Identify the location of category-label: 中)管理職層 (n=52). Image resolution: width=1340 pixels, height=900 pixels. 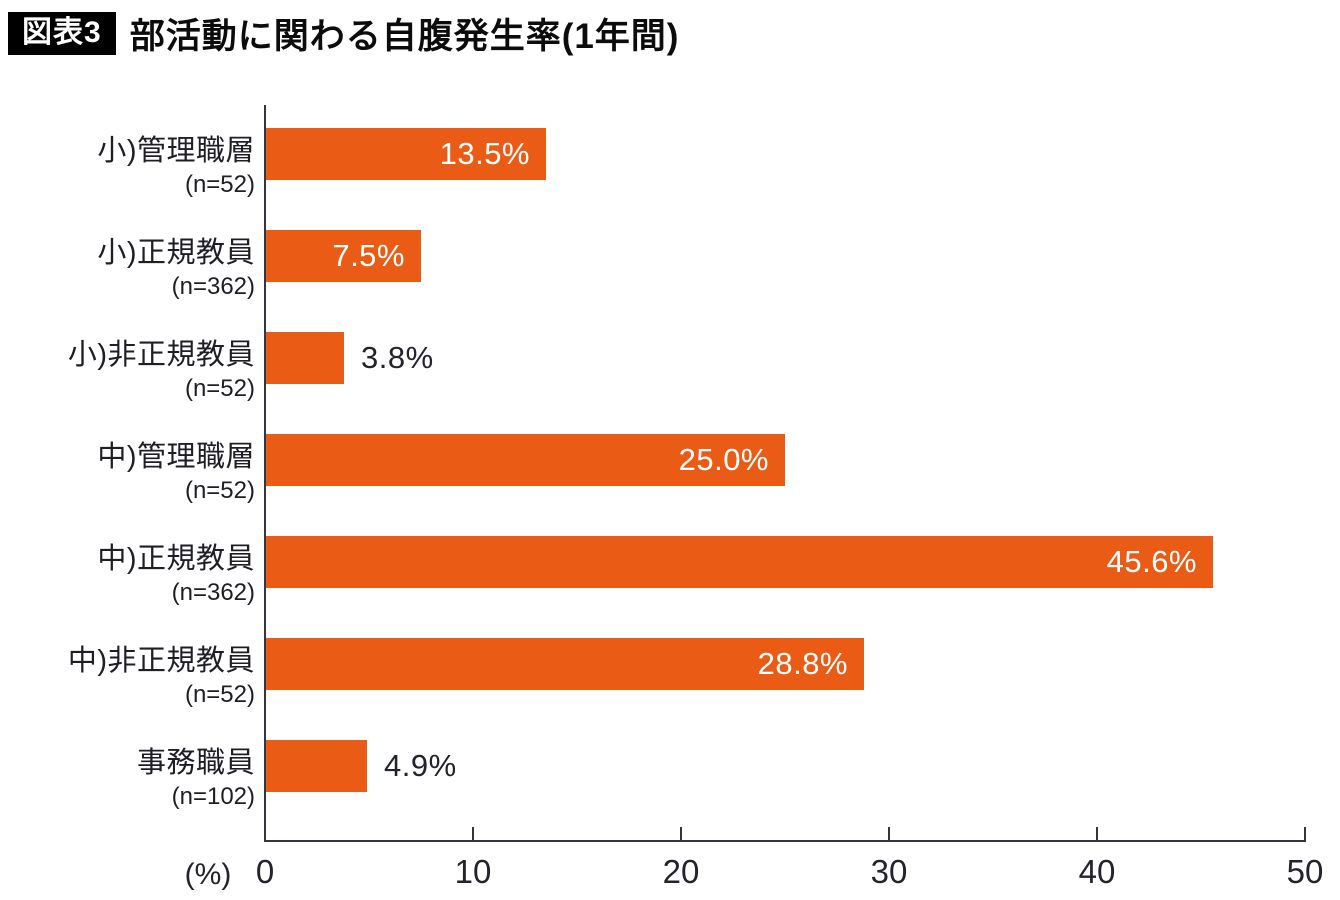
(127, 472).